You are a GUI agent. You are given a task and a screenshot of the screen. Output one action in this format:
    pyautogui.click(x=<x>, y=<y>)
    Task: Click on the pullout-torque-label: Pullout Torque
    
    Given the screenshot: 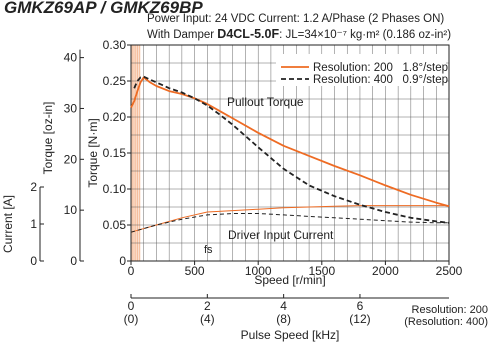 What is the action you would take?
    pyautogui.click(x=265, y=102)
    